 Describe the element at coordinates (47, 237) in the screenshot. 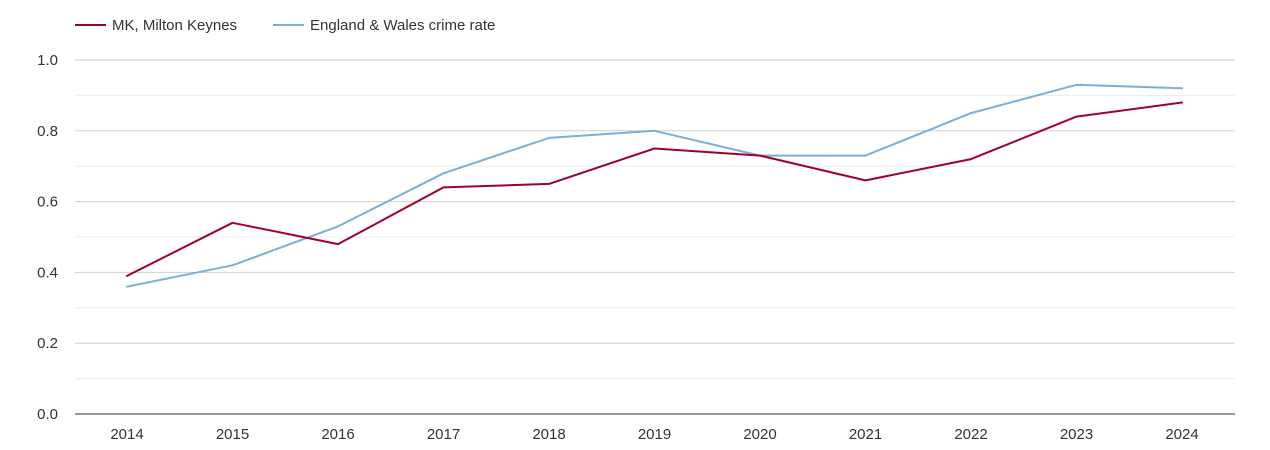

I see `y-axis: 0.0 0.2 0.4 0.6 0.8 1.0` at that location.